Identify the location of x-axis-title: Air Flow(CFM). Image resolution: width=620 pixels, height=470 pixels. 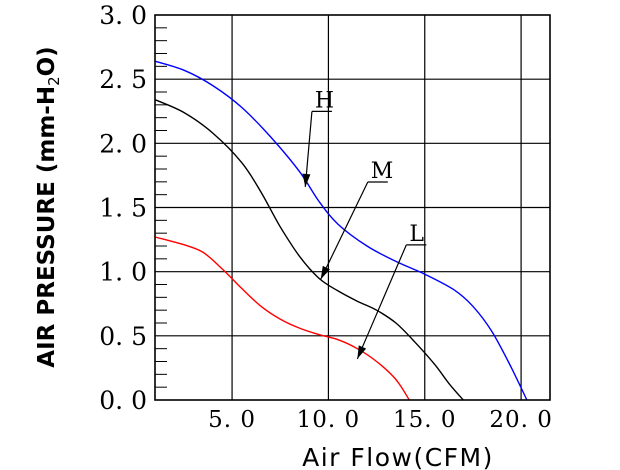
(398, 456).